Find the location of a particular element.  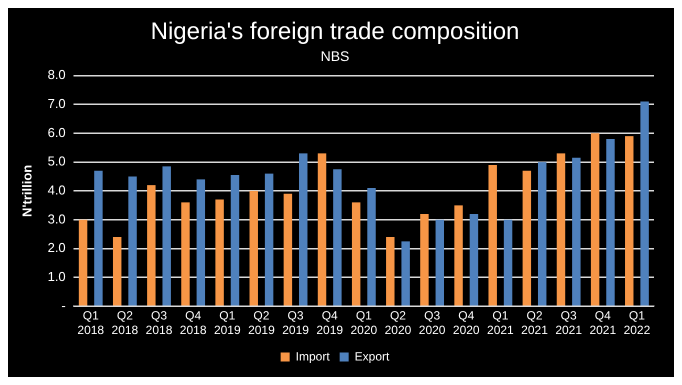

x-tick-label: Q3 2020 is located at coordinates (432, 323).